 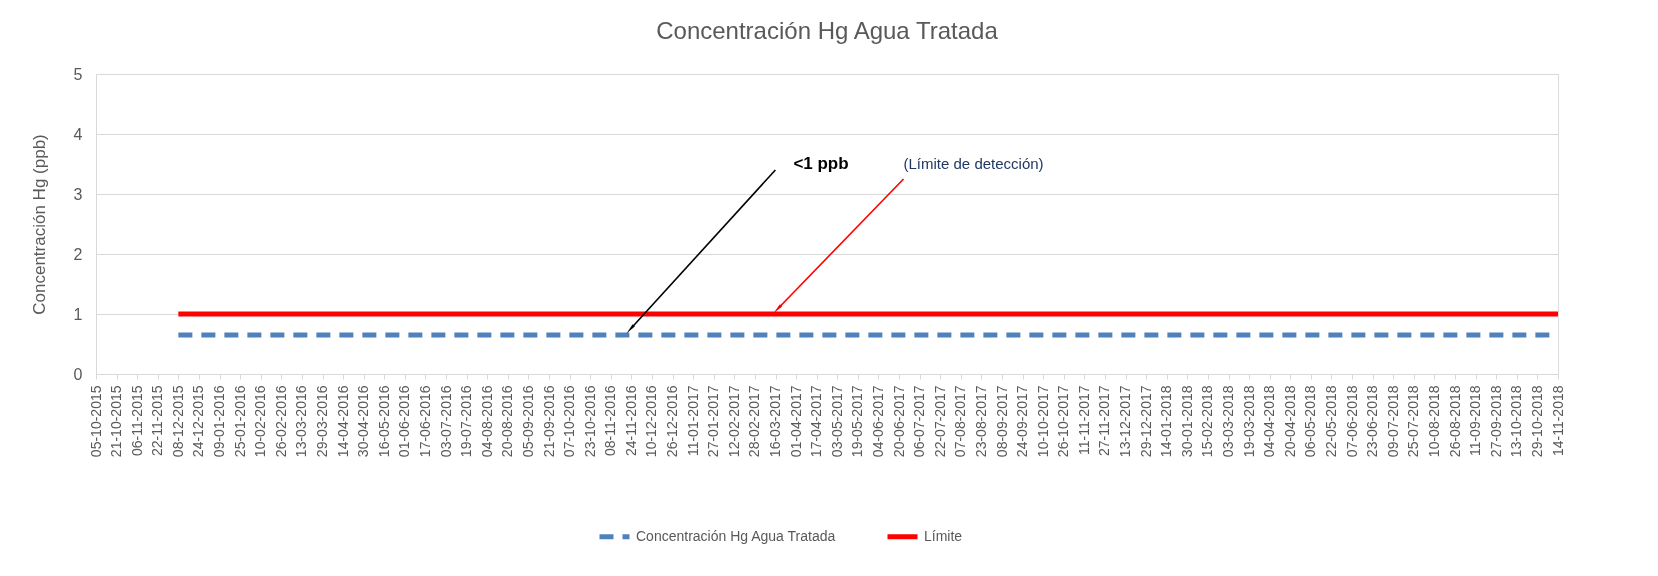 I want to click on x-tick-label: 04-04-2018, so click(x=1269, y=421).